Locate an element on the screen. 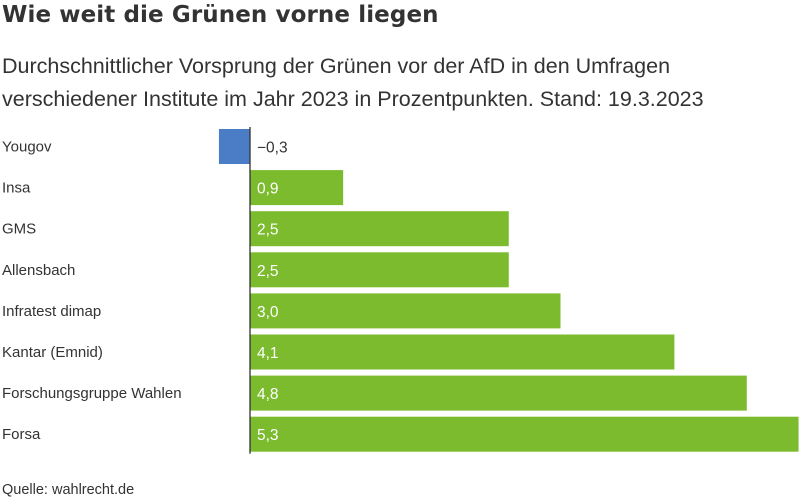  category-label: Forsa is located at coordinates (21, 434).